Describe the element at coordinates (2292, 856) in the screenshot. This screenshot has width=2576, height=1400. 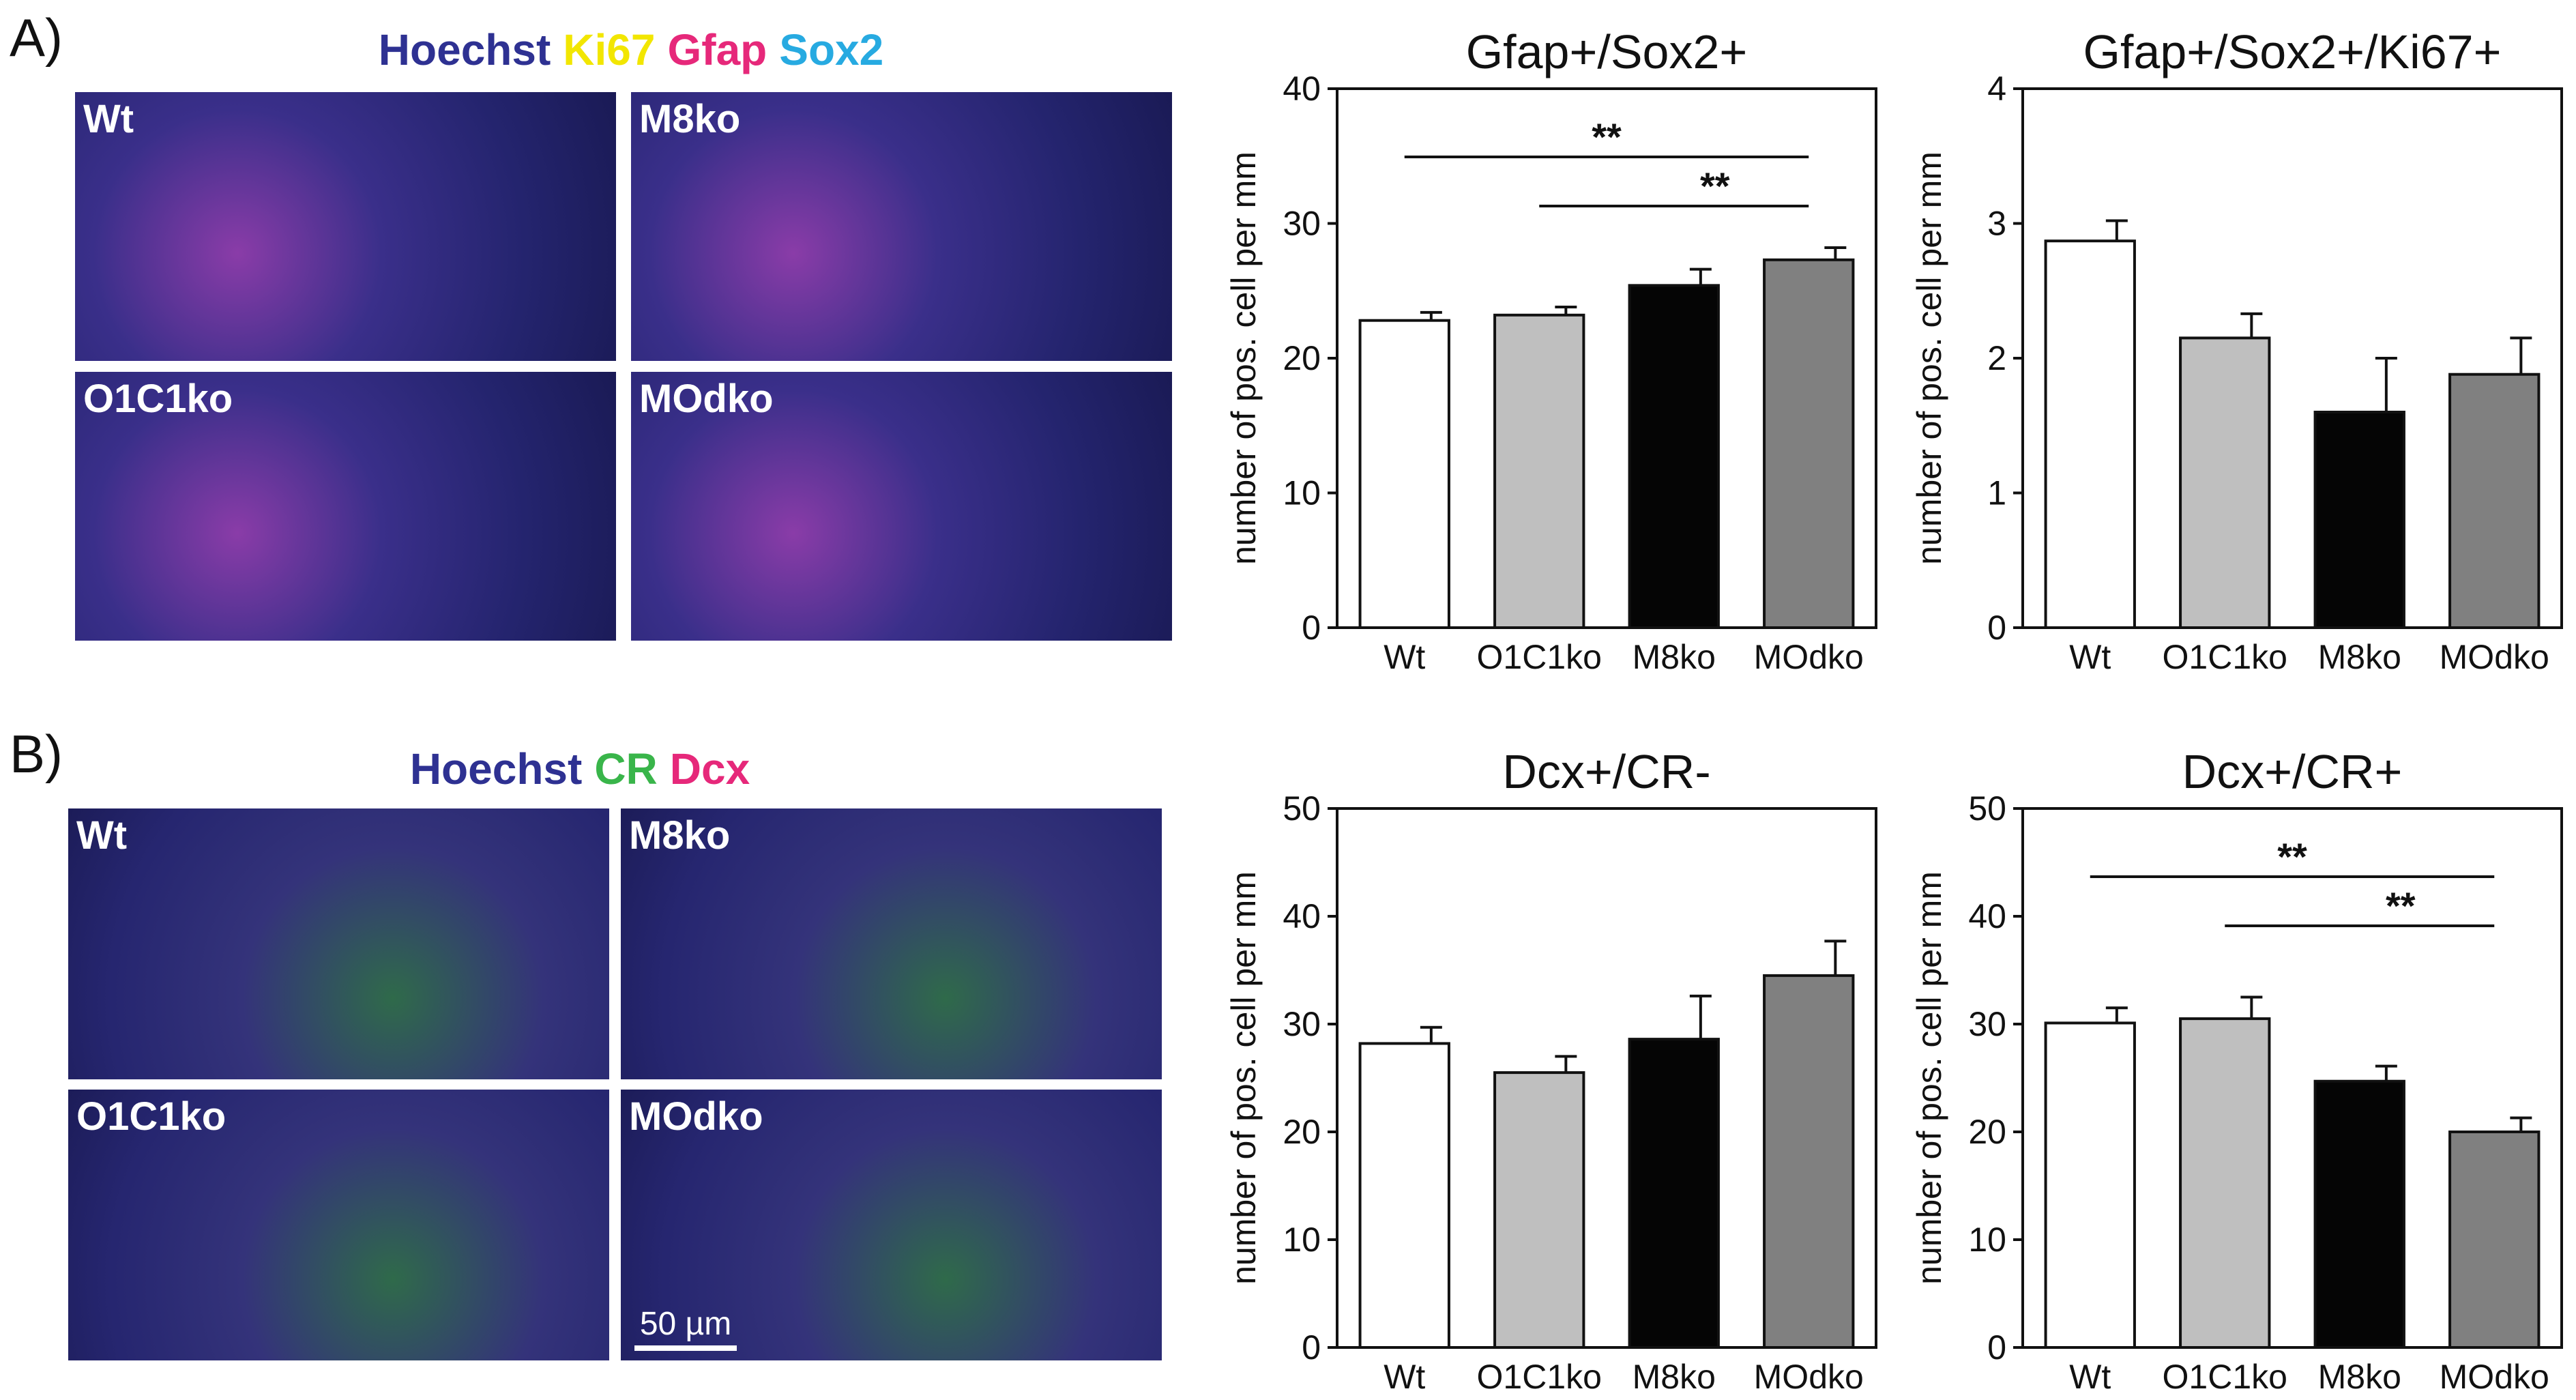
I see `chart4-sig-label-0: **` at that location.